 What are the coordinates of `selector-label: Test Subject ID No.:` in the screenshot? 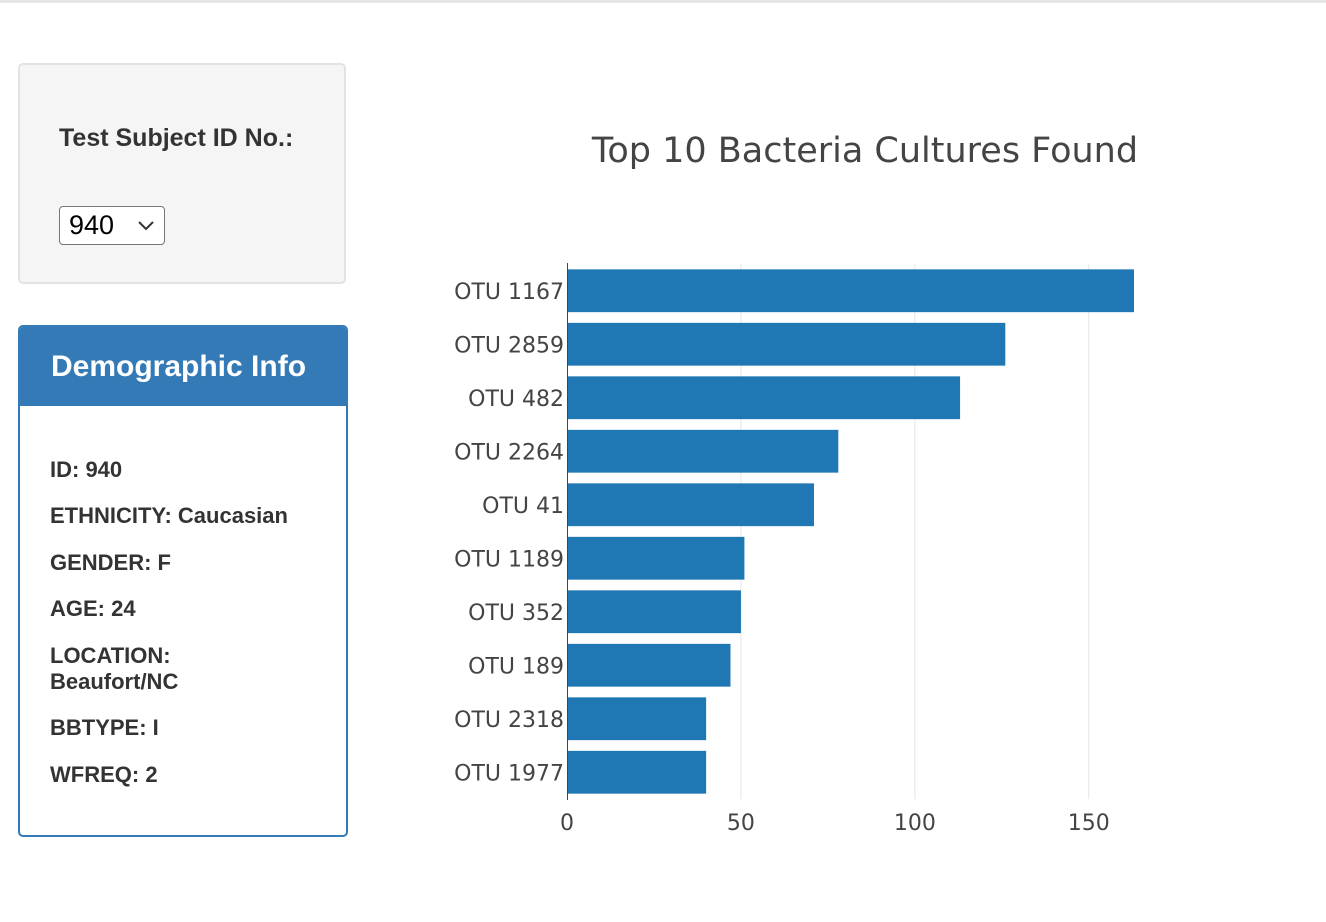 It's located at (176, 138).